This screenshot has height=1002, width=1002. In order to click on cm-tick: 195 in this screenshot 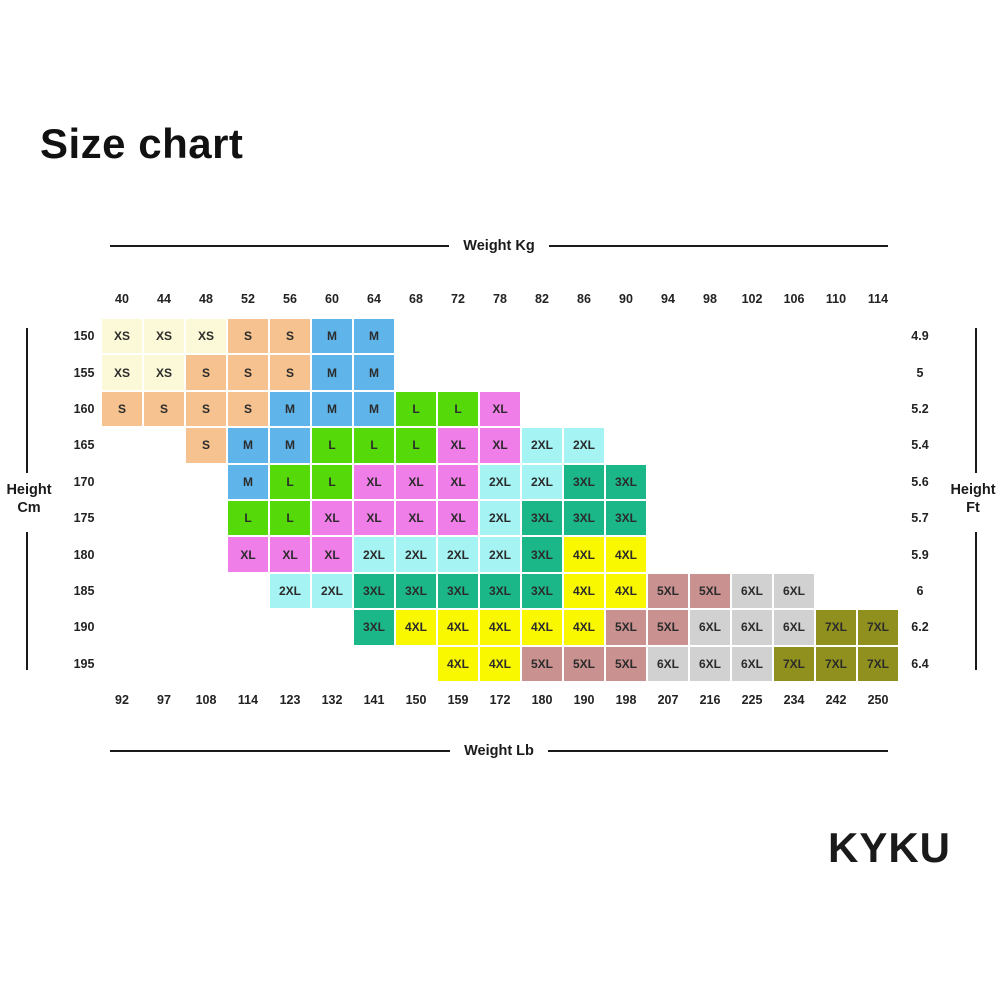, I will do `click(84, 663)`.